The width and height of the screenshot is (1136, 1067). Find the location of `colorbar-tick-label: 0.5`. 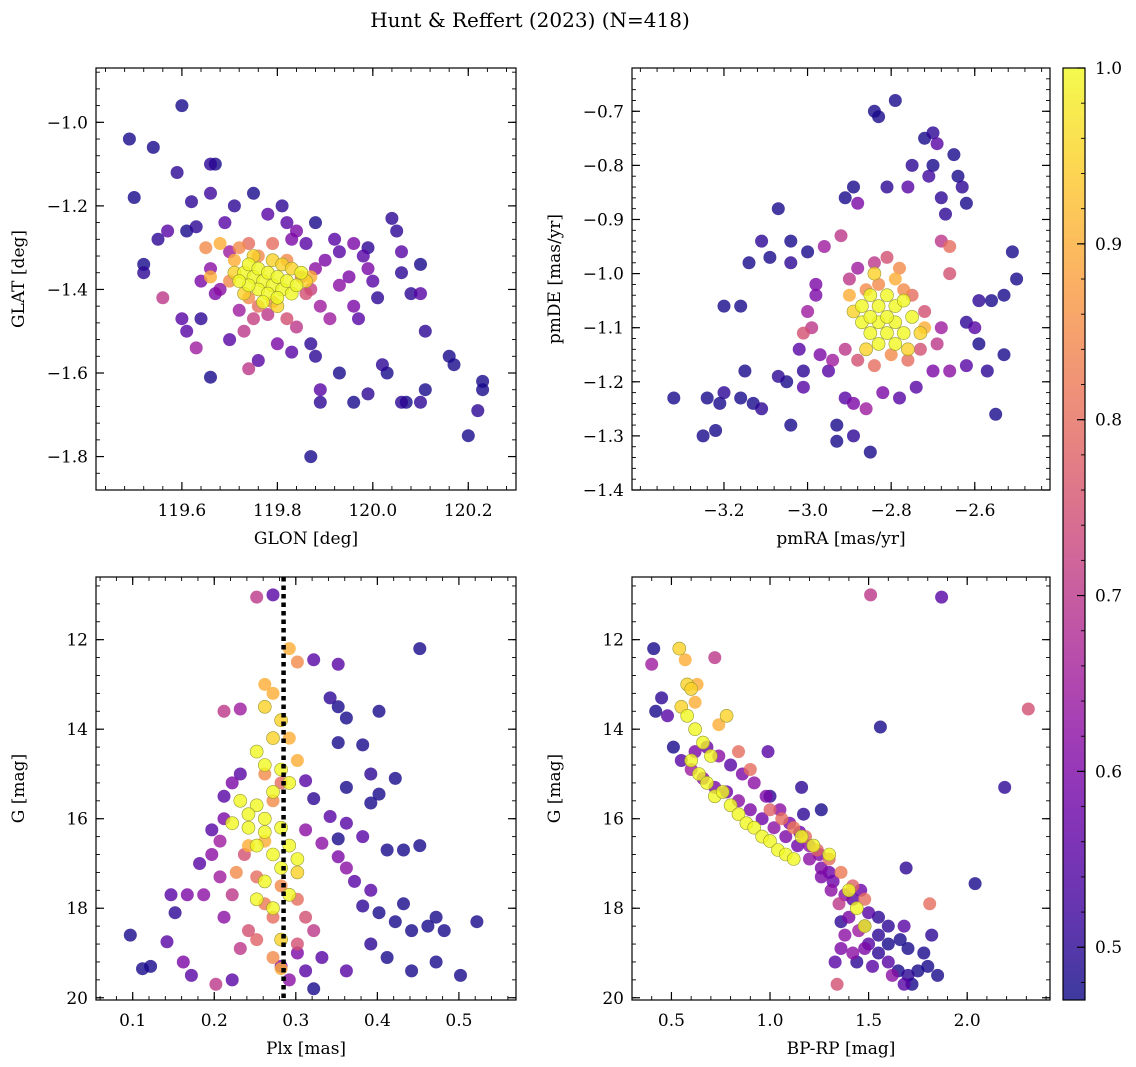

colorbar-tick-label: 0.5 is located at coordinates (1108, 948).